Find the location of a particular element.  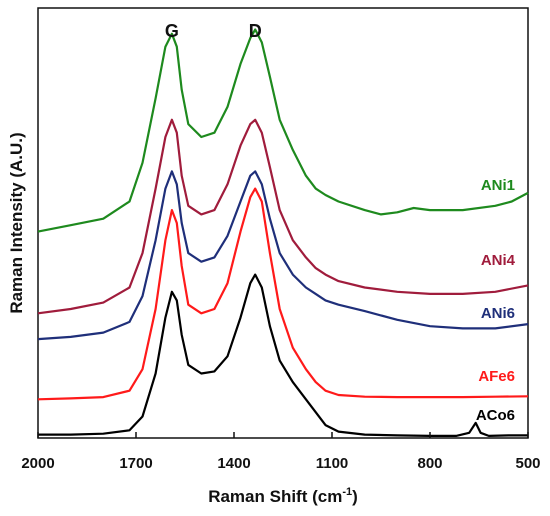

x-tick-label: 2000 is located at coordinates (37, 463).